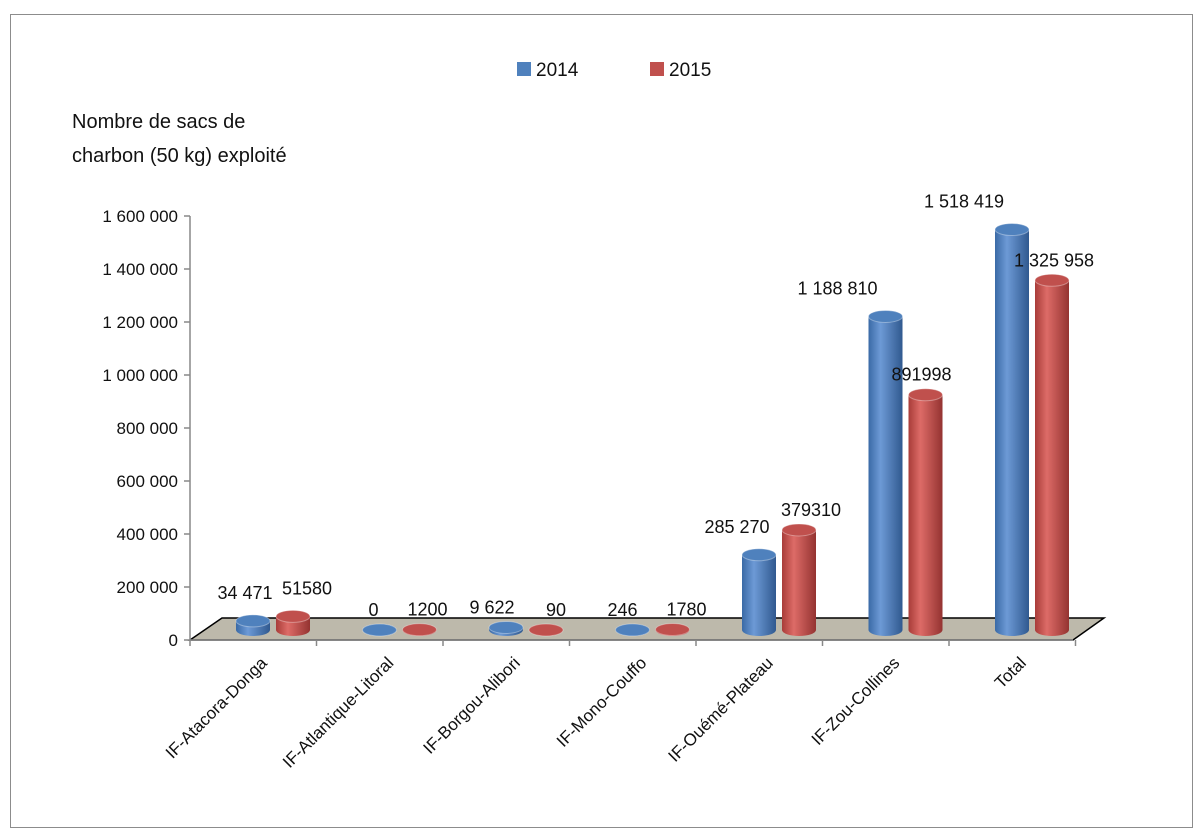  I want to click on category-label-if-zou-collines: IF-Zou-Collines, so click(856, 701).